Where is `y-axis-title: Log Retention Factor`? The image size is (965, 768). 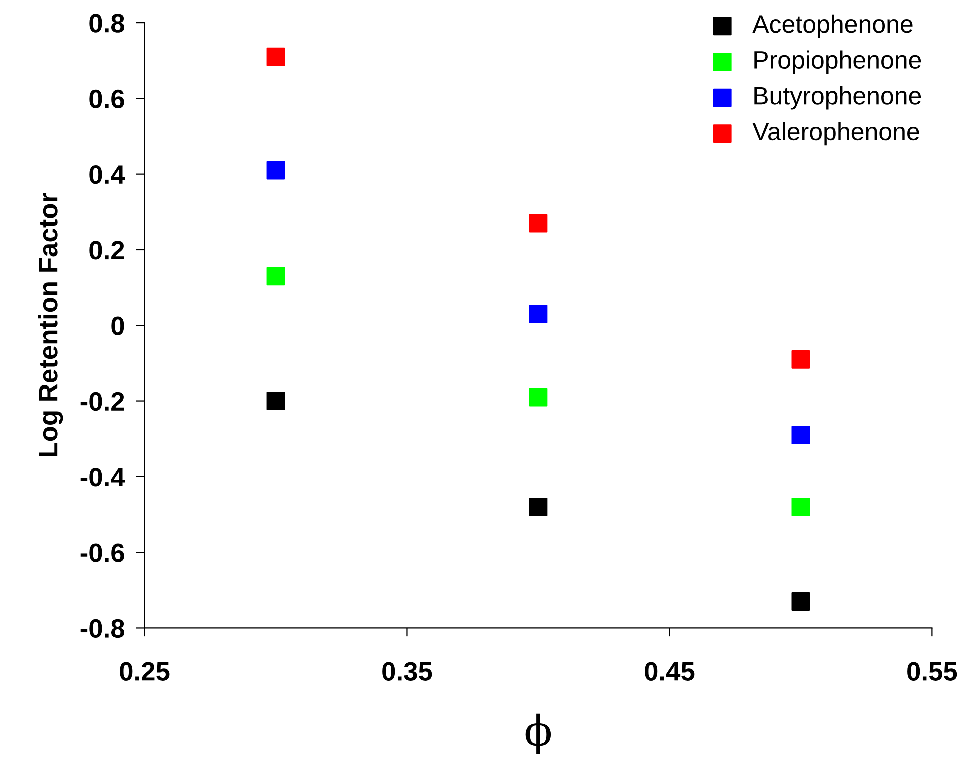
y-axis-title: Log Retention Factor is located at coordinates (51, 325).